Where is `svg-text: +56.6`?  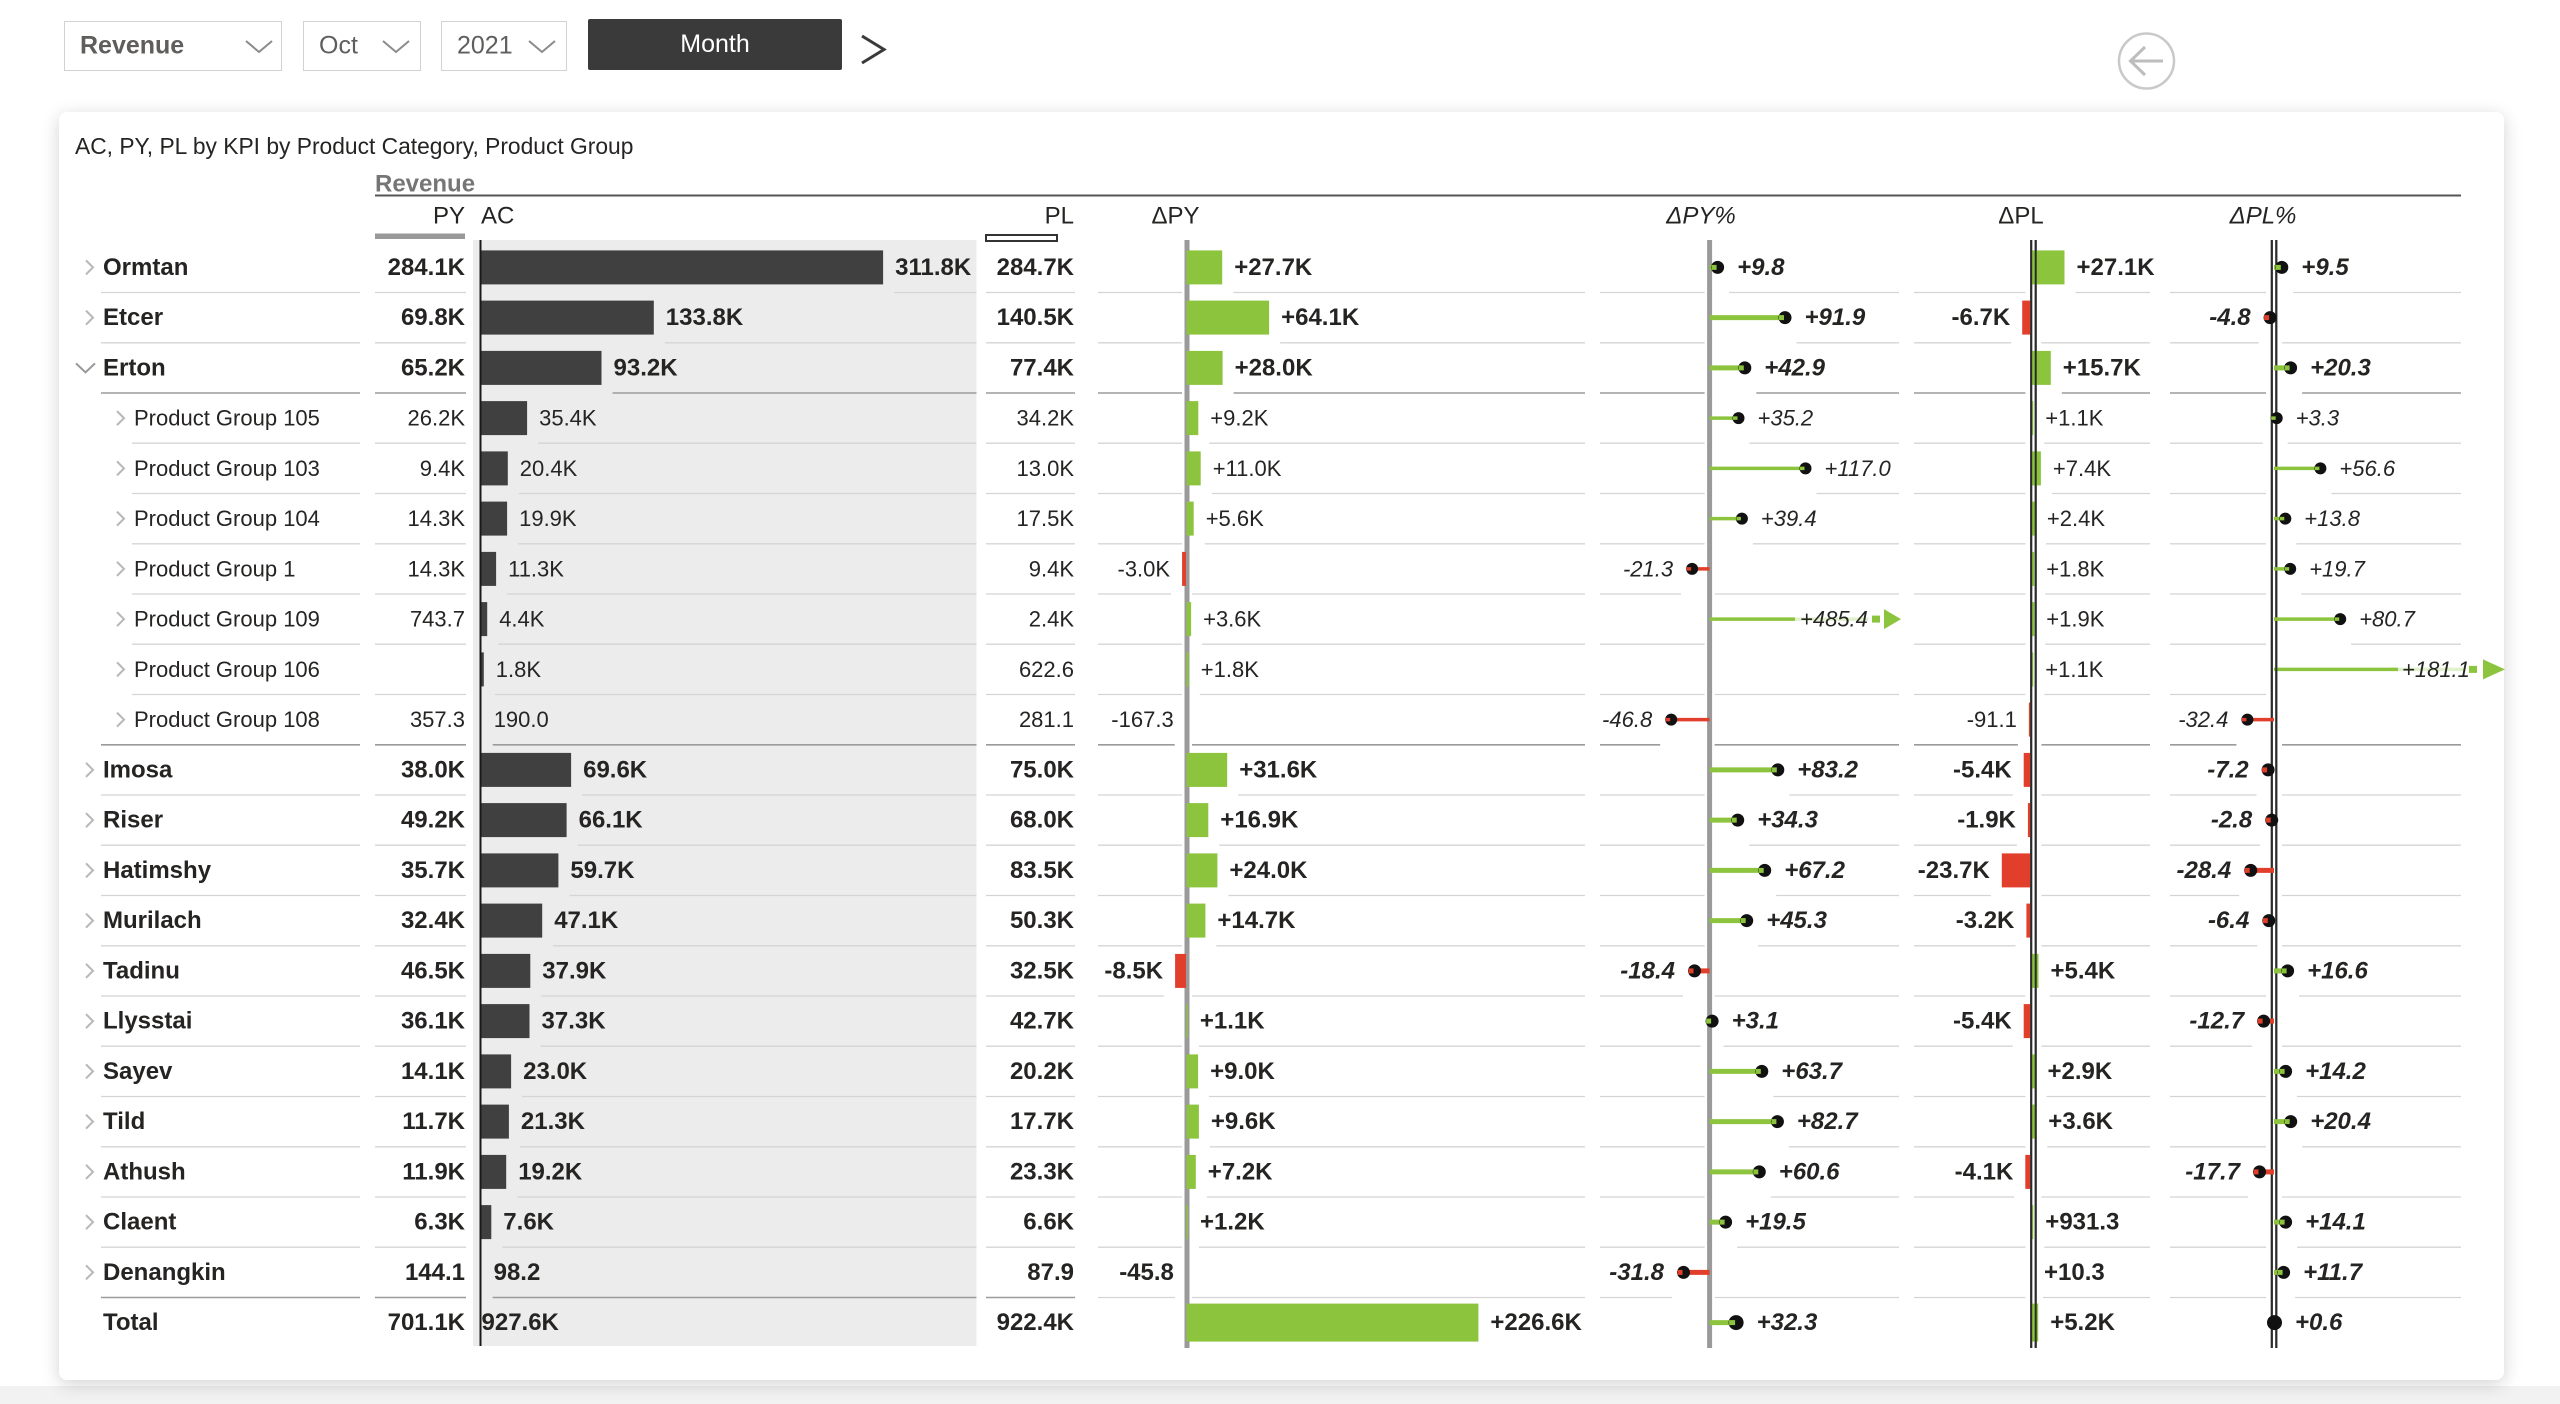 svg-text: +56.6 is located at coordinates (2367, 468).